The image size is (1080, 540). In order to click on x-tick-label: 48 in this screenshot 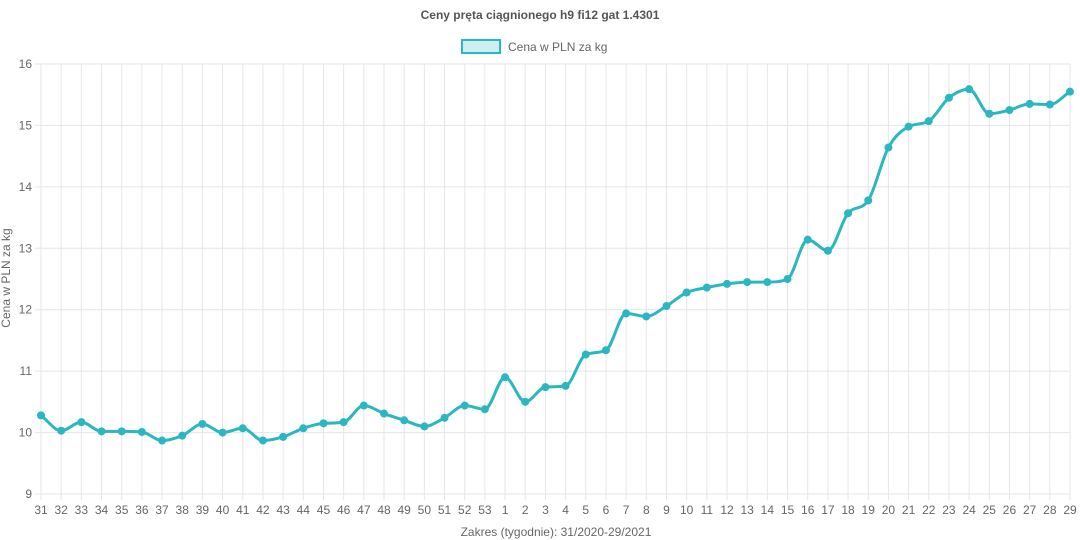, I will do `click(384, 510)`.